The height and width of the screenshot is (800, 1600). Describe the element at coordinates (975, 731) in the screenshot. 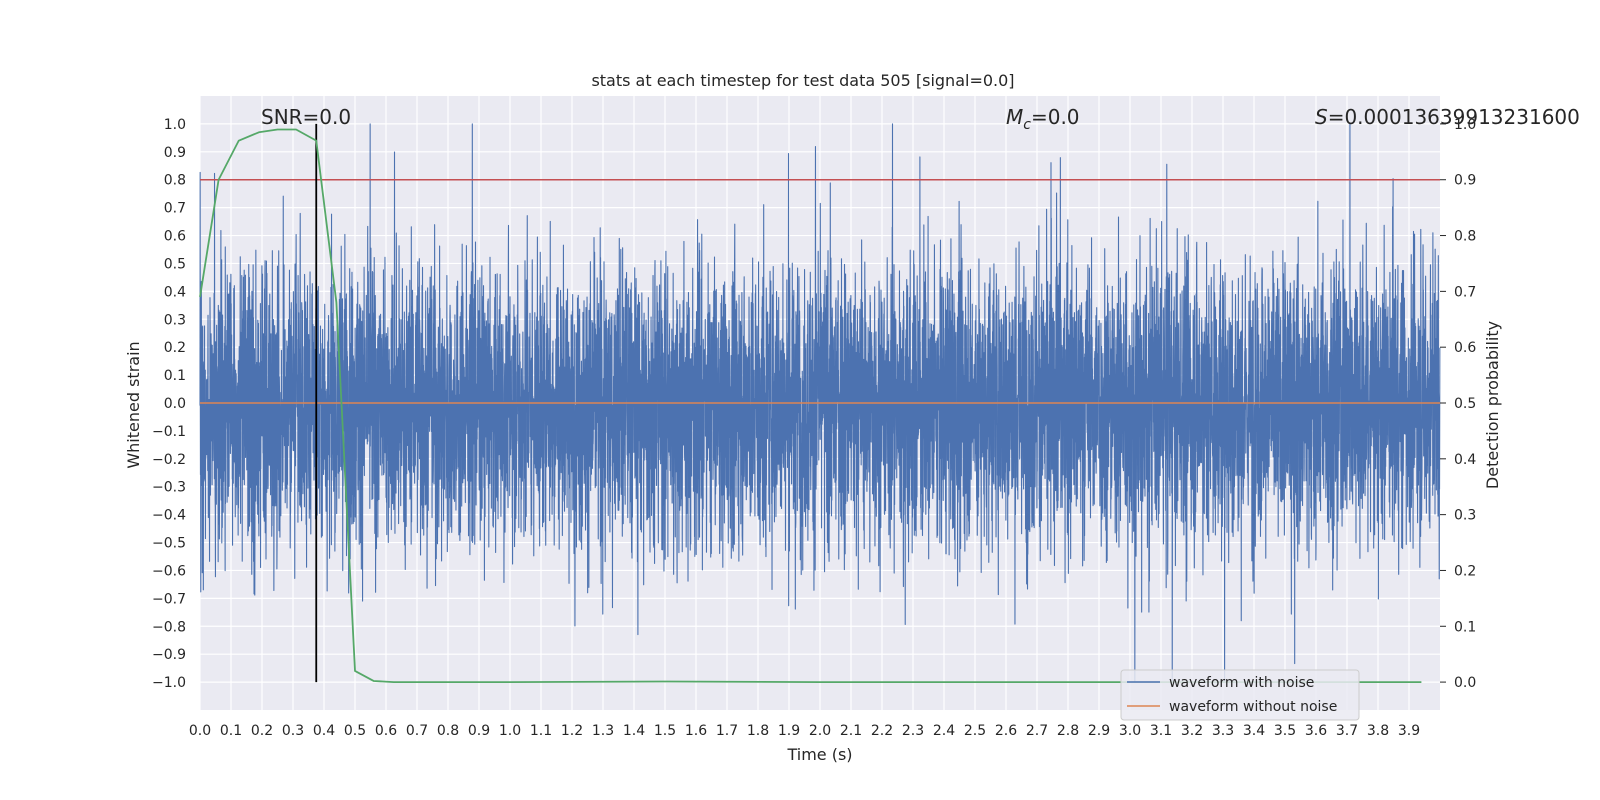

I see `x-tick-label: 2.5` at that location.